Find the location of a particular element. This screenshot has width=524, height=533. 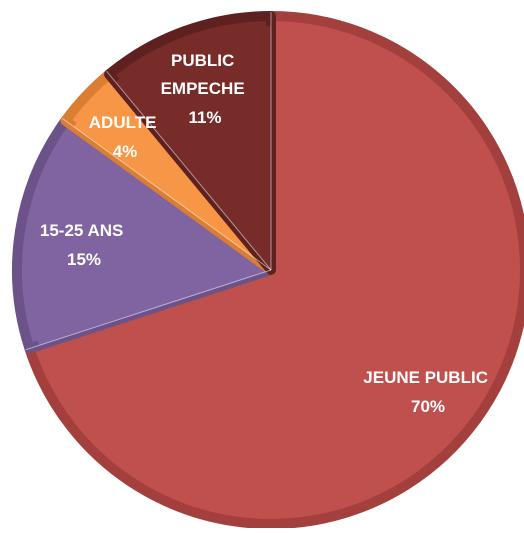

slice-label-adulte: ADULTE 4% is located at coordinates (125, 137).